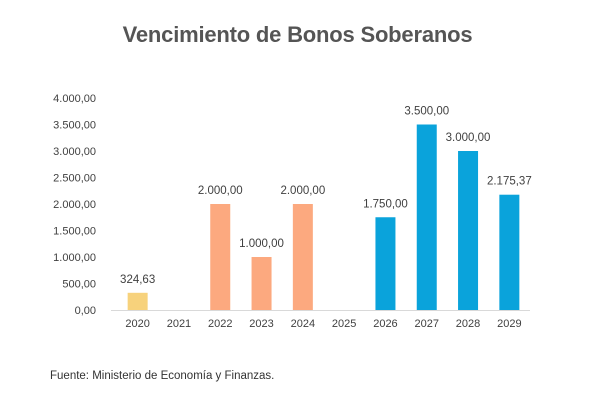 The height and width of the screenshot is (402, 595). What do you see at coordinates (74, 152) in the screenshot?
I see `y-tick-label: 3.000,00` at bounding box center [74, 152].